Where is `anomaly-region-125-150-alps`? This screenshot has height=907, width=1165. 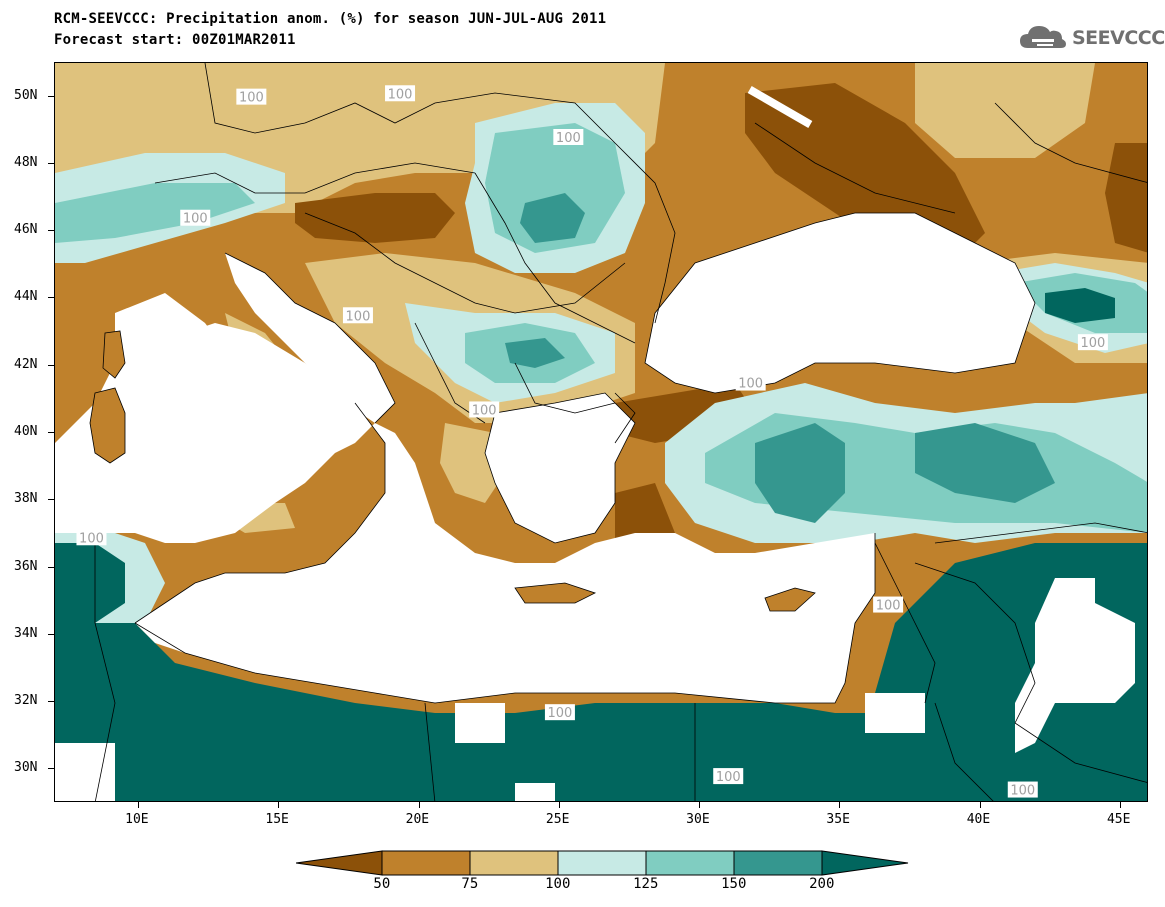
anomaly-region-125-150-alps is located at coordinates (155, 213).